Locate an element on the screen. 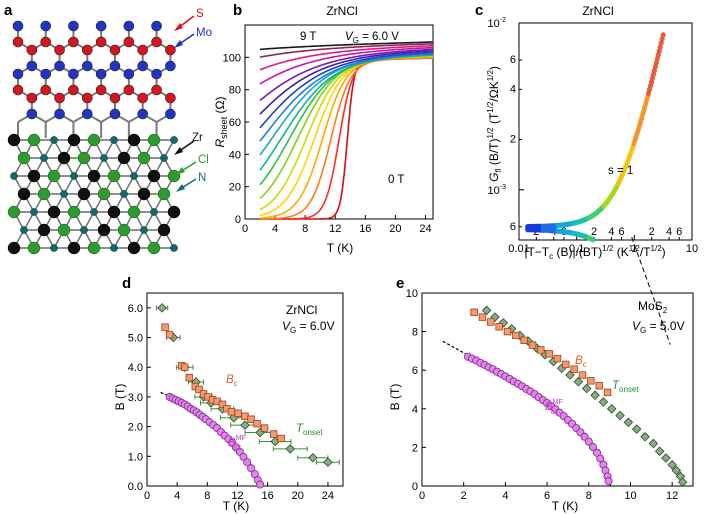 This screenshot has height=514, width=705. chart-e-bc-label: Bc is located at coordinates (581, 362).